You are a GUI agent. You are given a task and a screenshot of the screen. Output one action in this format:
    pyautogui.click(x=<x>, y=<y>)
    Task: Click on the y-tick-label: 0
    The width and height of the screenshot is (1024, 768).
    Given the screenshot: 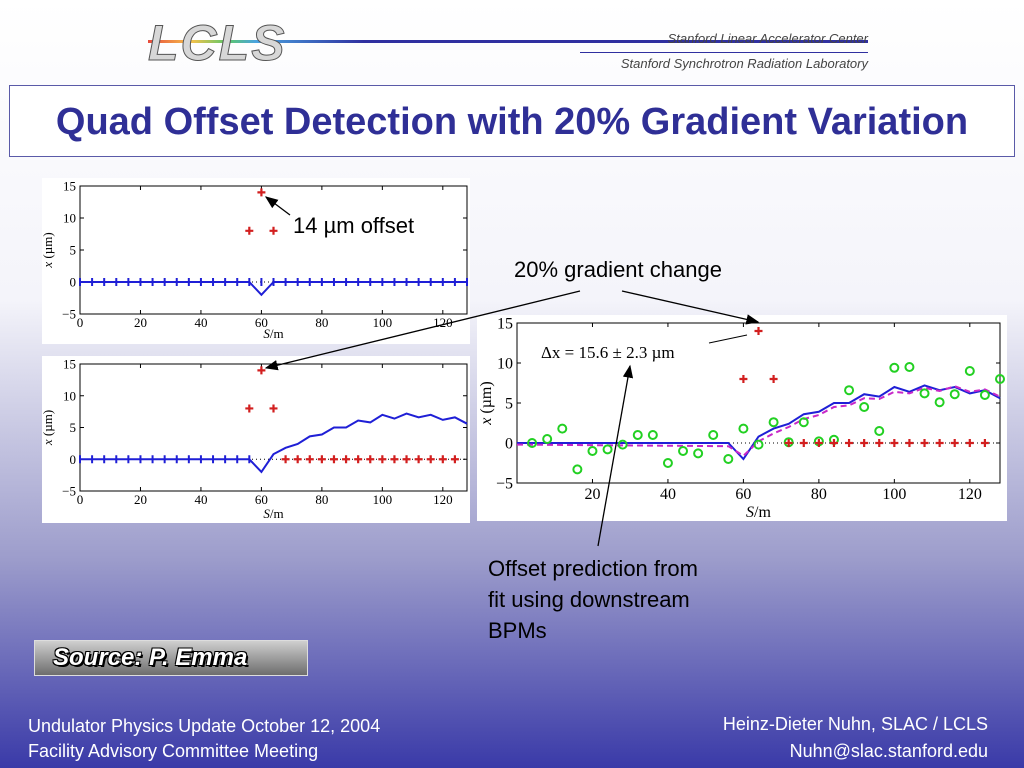 What is the action you would take?
    pyautogui.click(x=73, y=282)
    